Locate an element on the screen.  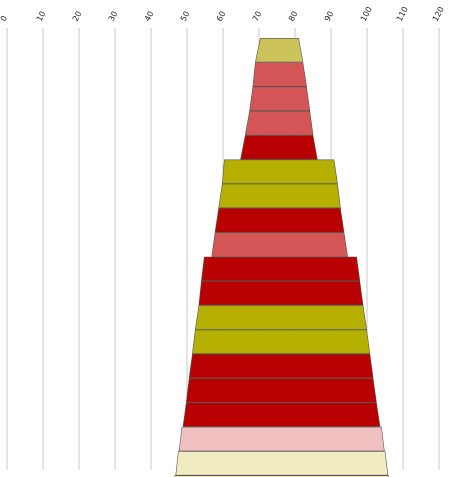
x-tick-label: 50 is located at coordinates (185, 16).